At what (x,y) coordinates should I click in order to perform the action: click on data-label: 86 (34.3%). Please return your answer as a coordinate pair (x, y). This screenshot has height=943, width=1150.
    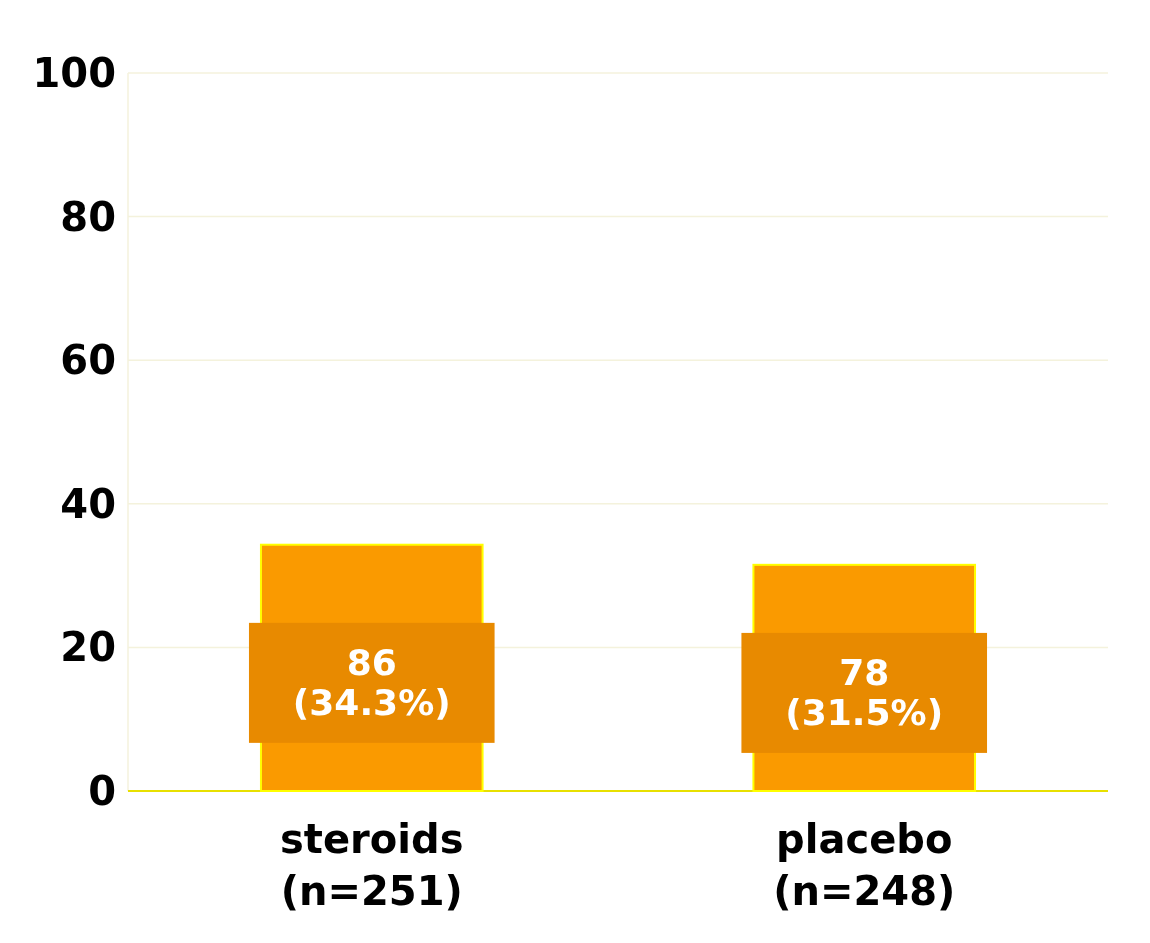
    Looking at the image, I should click on (371, 682).